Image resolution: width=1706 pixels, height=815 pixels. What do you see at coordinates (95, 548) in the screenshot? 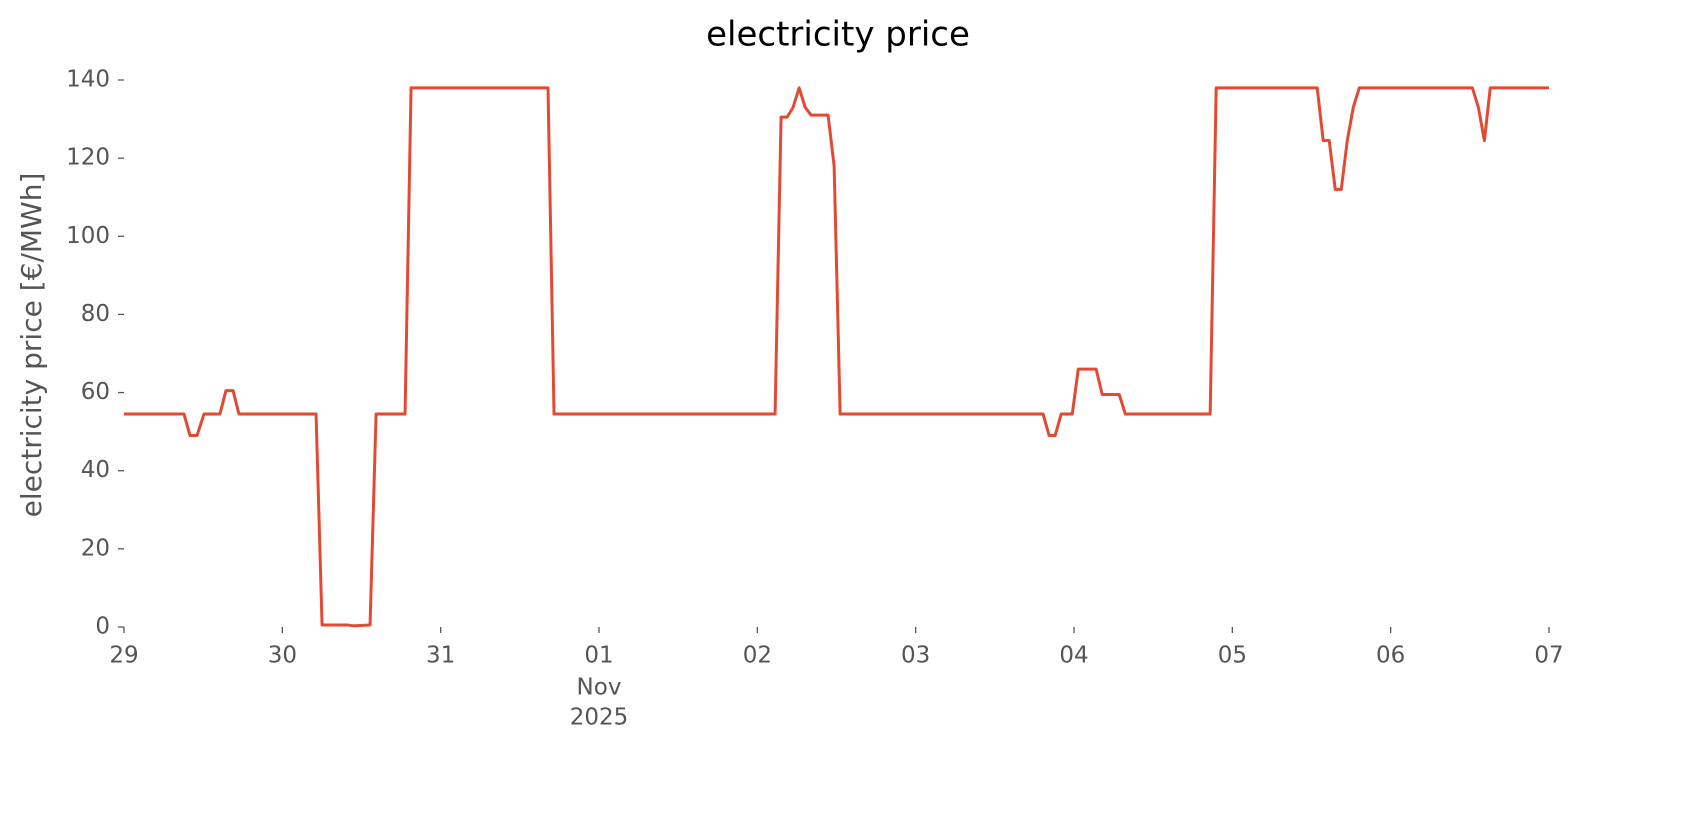
I see `y-tick-label: 20` at bounding box center [95, 548].